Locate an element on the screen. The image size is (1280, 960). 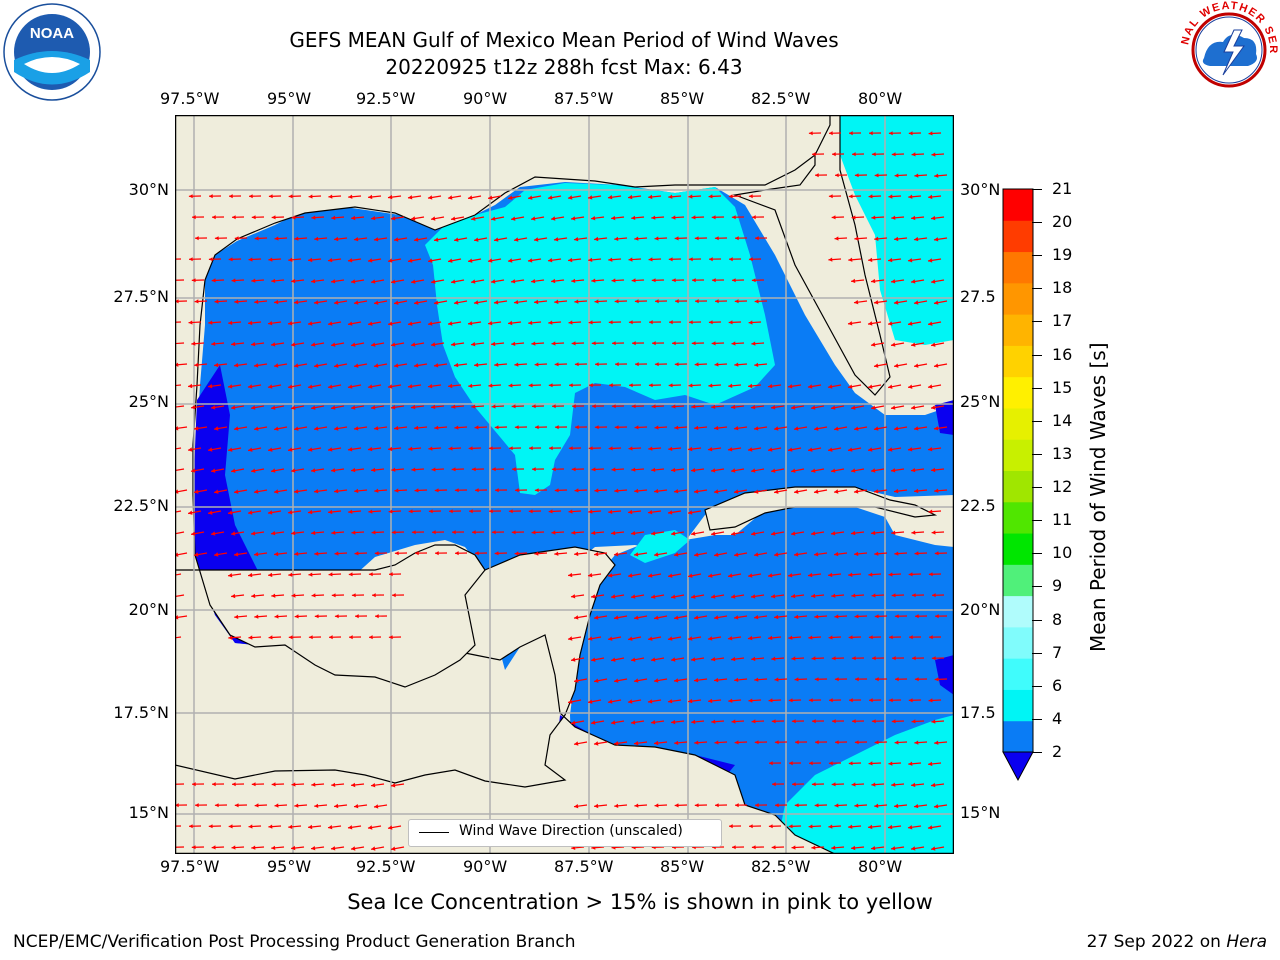
x-tick-bottom: 87.5°W is located at coordinates (584, 866).